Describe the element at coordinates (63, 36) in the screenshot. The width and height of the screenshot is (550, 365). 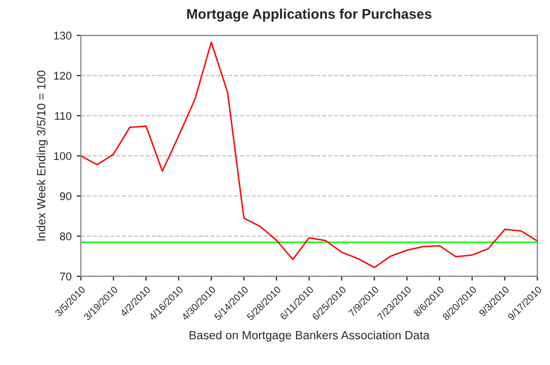
I see `y-tick-label: 130` at that location.